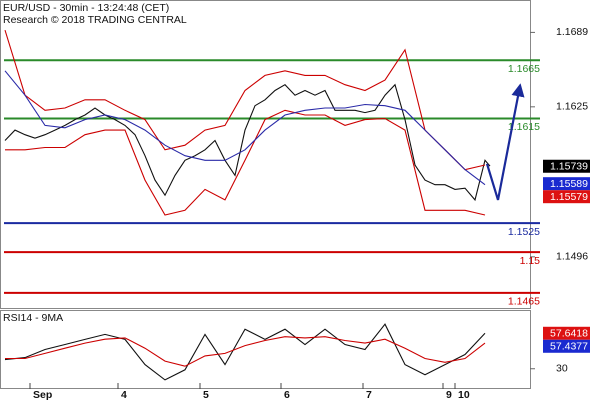 The width and height of the screenshot is (590, 400). What do you see at coordinates (95, 20) in the screenshot?
I see `panel-subtitle: Research © 2018 TRADING CENTRAL` at bounding box center [95, 20].